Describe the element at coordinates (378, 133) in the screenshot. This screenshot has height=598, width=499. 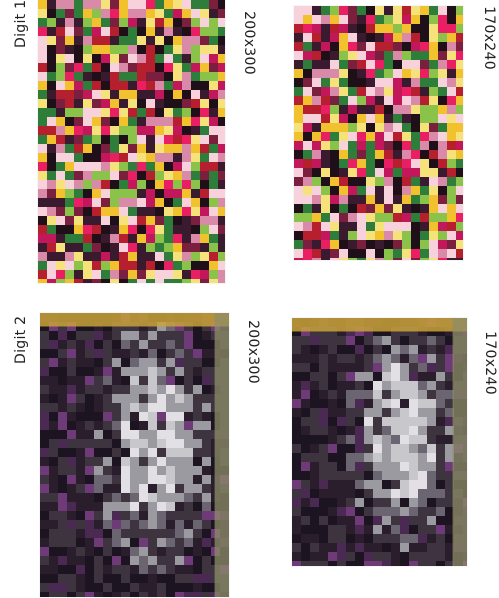
I see `rug-digit1-170x240` at that location.